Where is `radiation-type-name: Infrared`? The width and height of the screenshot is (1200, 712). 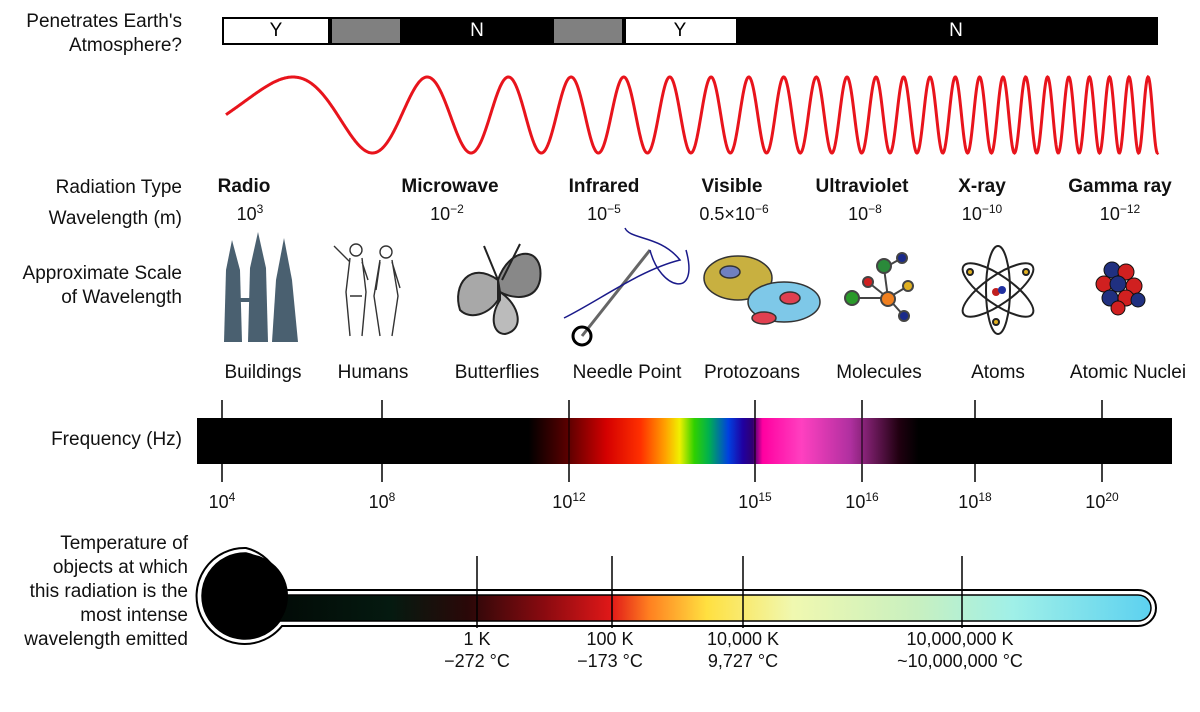 radiation-type-name: Infrared is located at coordinates (604, 186).